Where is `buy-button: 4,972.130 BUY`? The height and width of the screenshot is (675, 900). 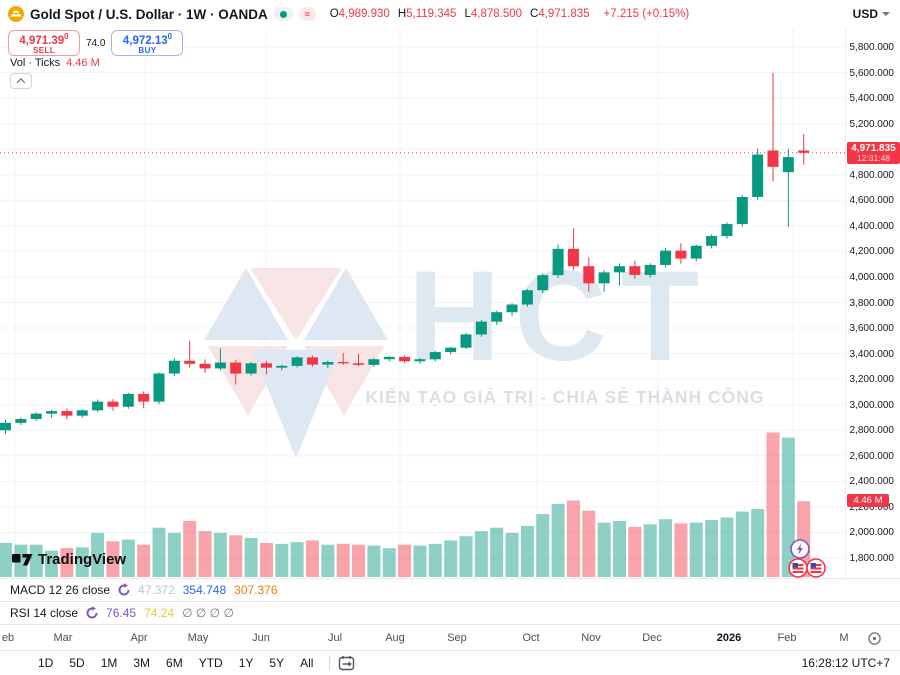
buy-button: 4,972.130 BUY is located at coordinates (147, 43).